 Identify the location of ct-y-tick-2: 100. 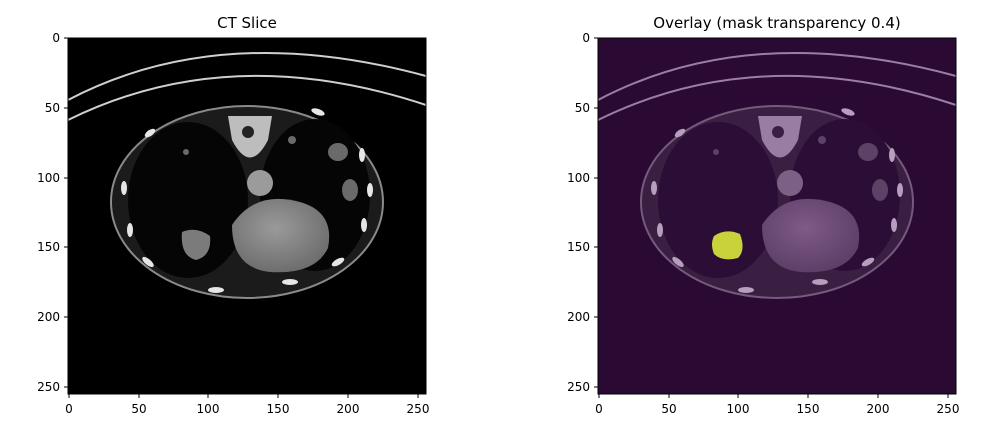
(48, 178).